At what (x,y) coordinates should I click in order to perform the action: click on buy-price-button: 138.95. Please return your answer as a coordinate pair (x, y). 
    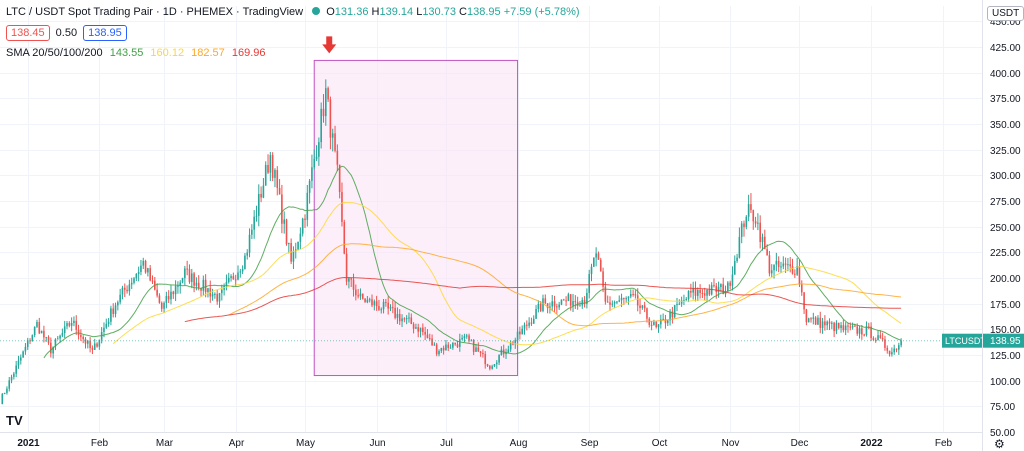
    Looking at the image, I should click on (105, 33).